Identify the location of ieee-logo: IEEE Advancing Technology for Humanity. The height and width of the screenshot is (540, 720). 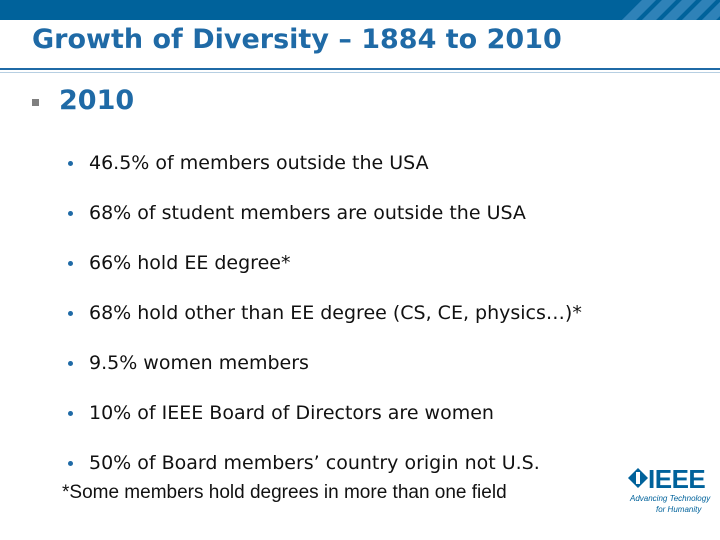
(668, 492).